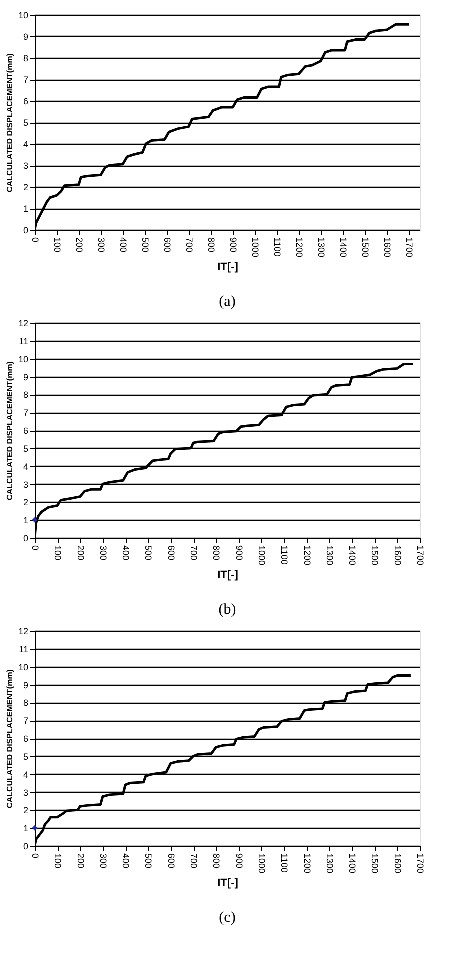 The width and height of the screenshot is (453, 964). Describe the element at coordinates (227, 610) in the screenshot. I see `text: (b)` at that location.